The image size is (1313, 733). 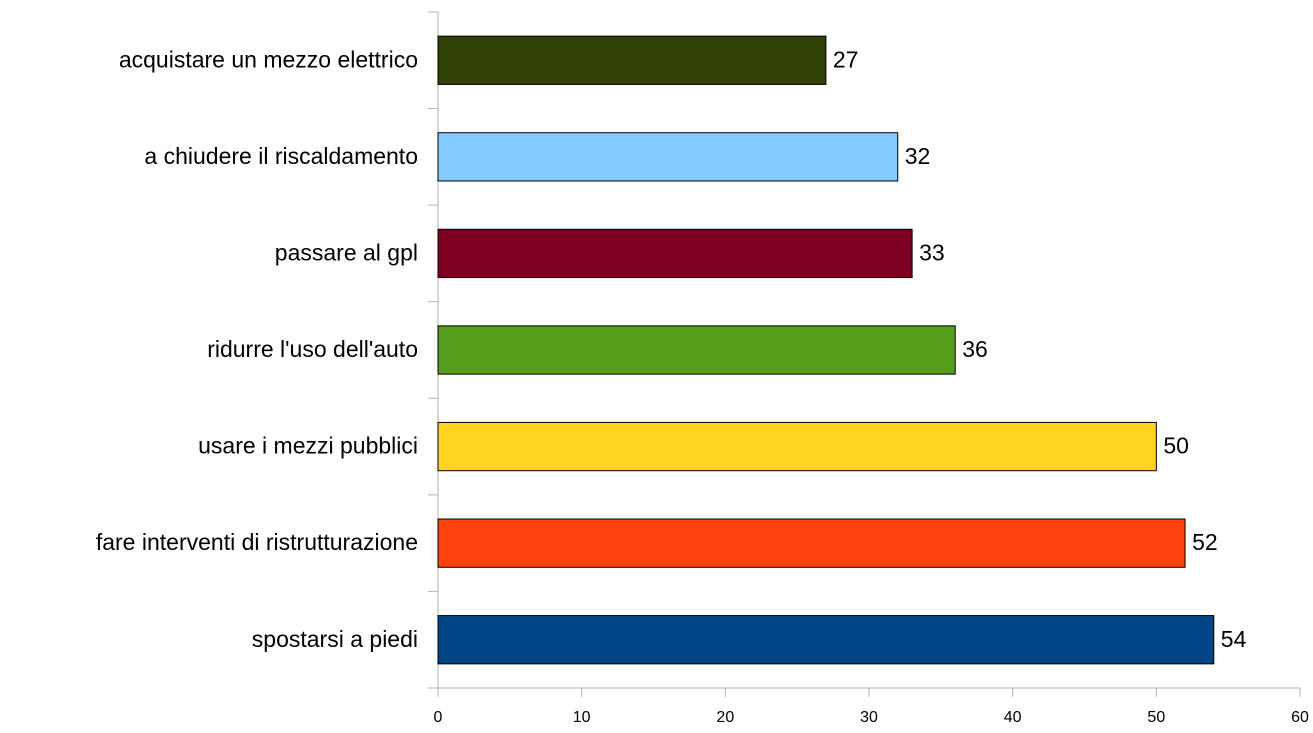 What do you see at coordinates (582, 717) in the screenshot?
I see `x-tick-label: 10` at bounding box center [582, 717].